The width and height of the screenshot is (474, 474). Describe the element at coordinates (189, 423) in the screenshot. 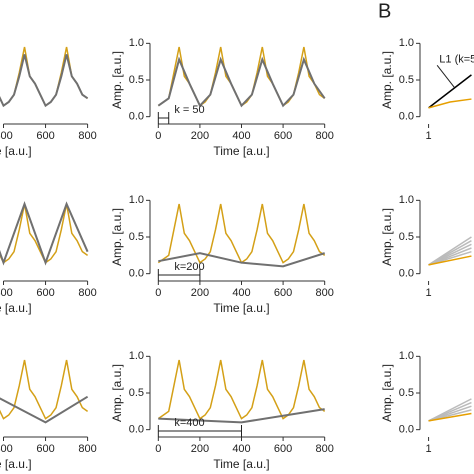

I see `annotation: k=400` at that location.